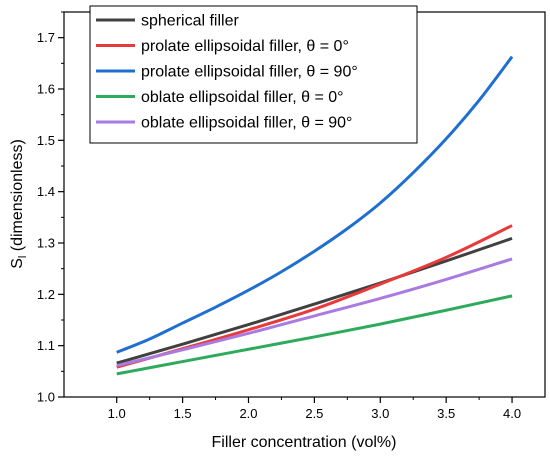 The height and width of the screenshot is (462, 550). I want to click on y-tick-label-4: 1.4, so click(46, 191).